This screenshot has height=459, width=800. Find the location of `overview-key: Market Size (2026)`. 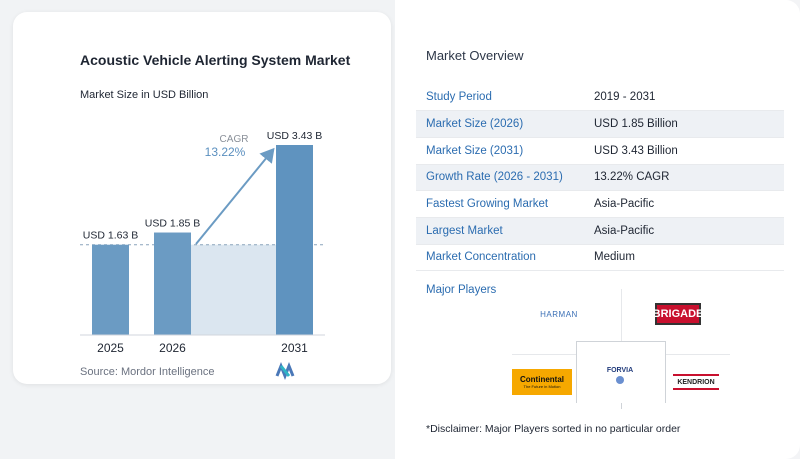

overview-key: Market Size (2026) is located at coordinates (503, 124).